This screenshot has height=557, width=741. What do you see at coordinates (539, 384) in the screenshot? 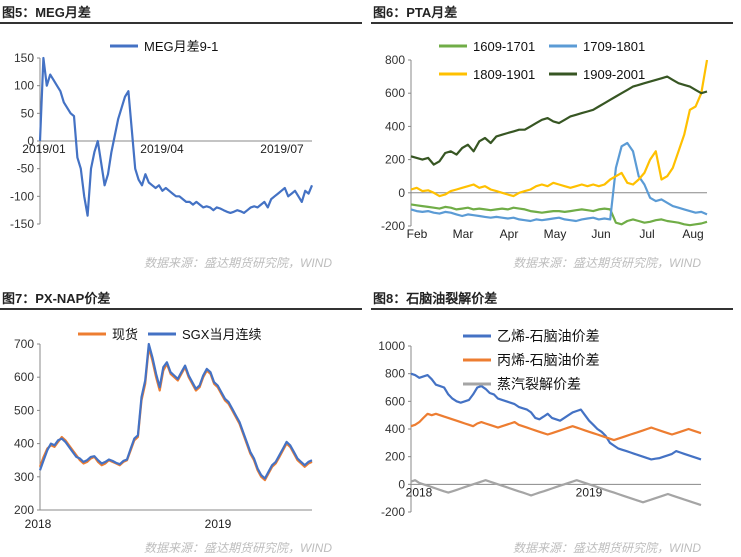
I see `legend-label: 蒸汽裂解价差` at bounding box center [539, 384].